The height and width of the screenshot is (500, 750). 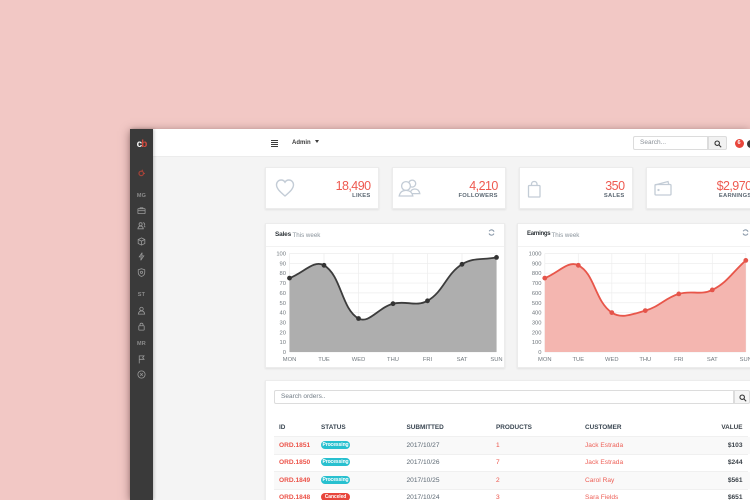 I want to click on svg-text: 50, so click(x=283, y=304).